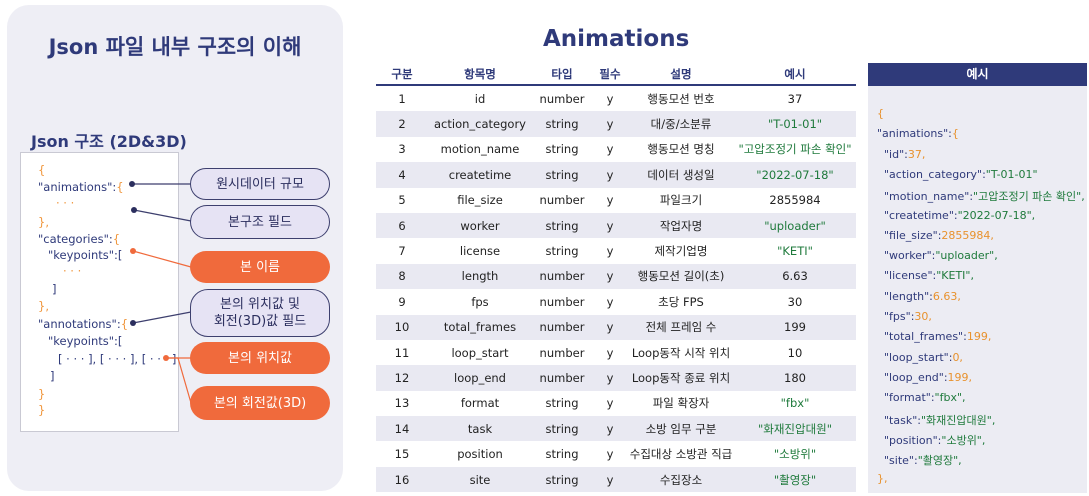 The width and height of the screenshot is (1089, 496). What do you see at coordinates (260, 267) in the screenshot?
I see `label-bone-name: 본 이름` at bounding box center [260, 267].